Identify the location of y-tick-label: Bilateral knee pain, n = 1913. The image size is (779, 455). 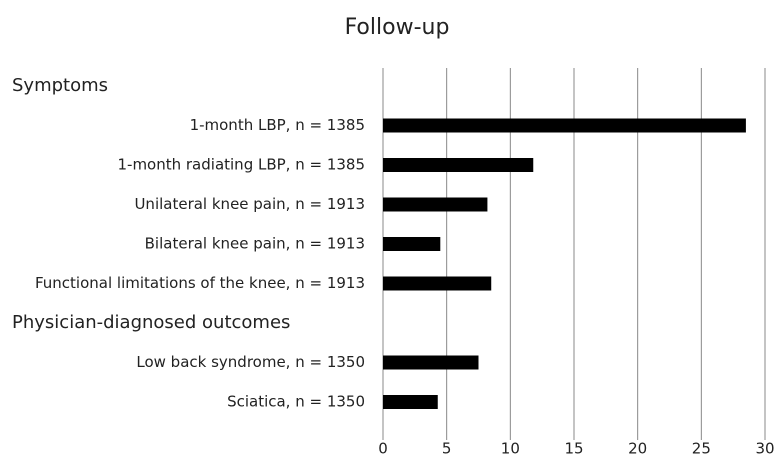
(255, 244).